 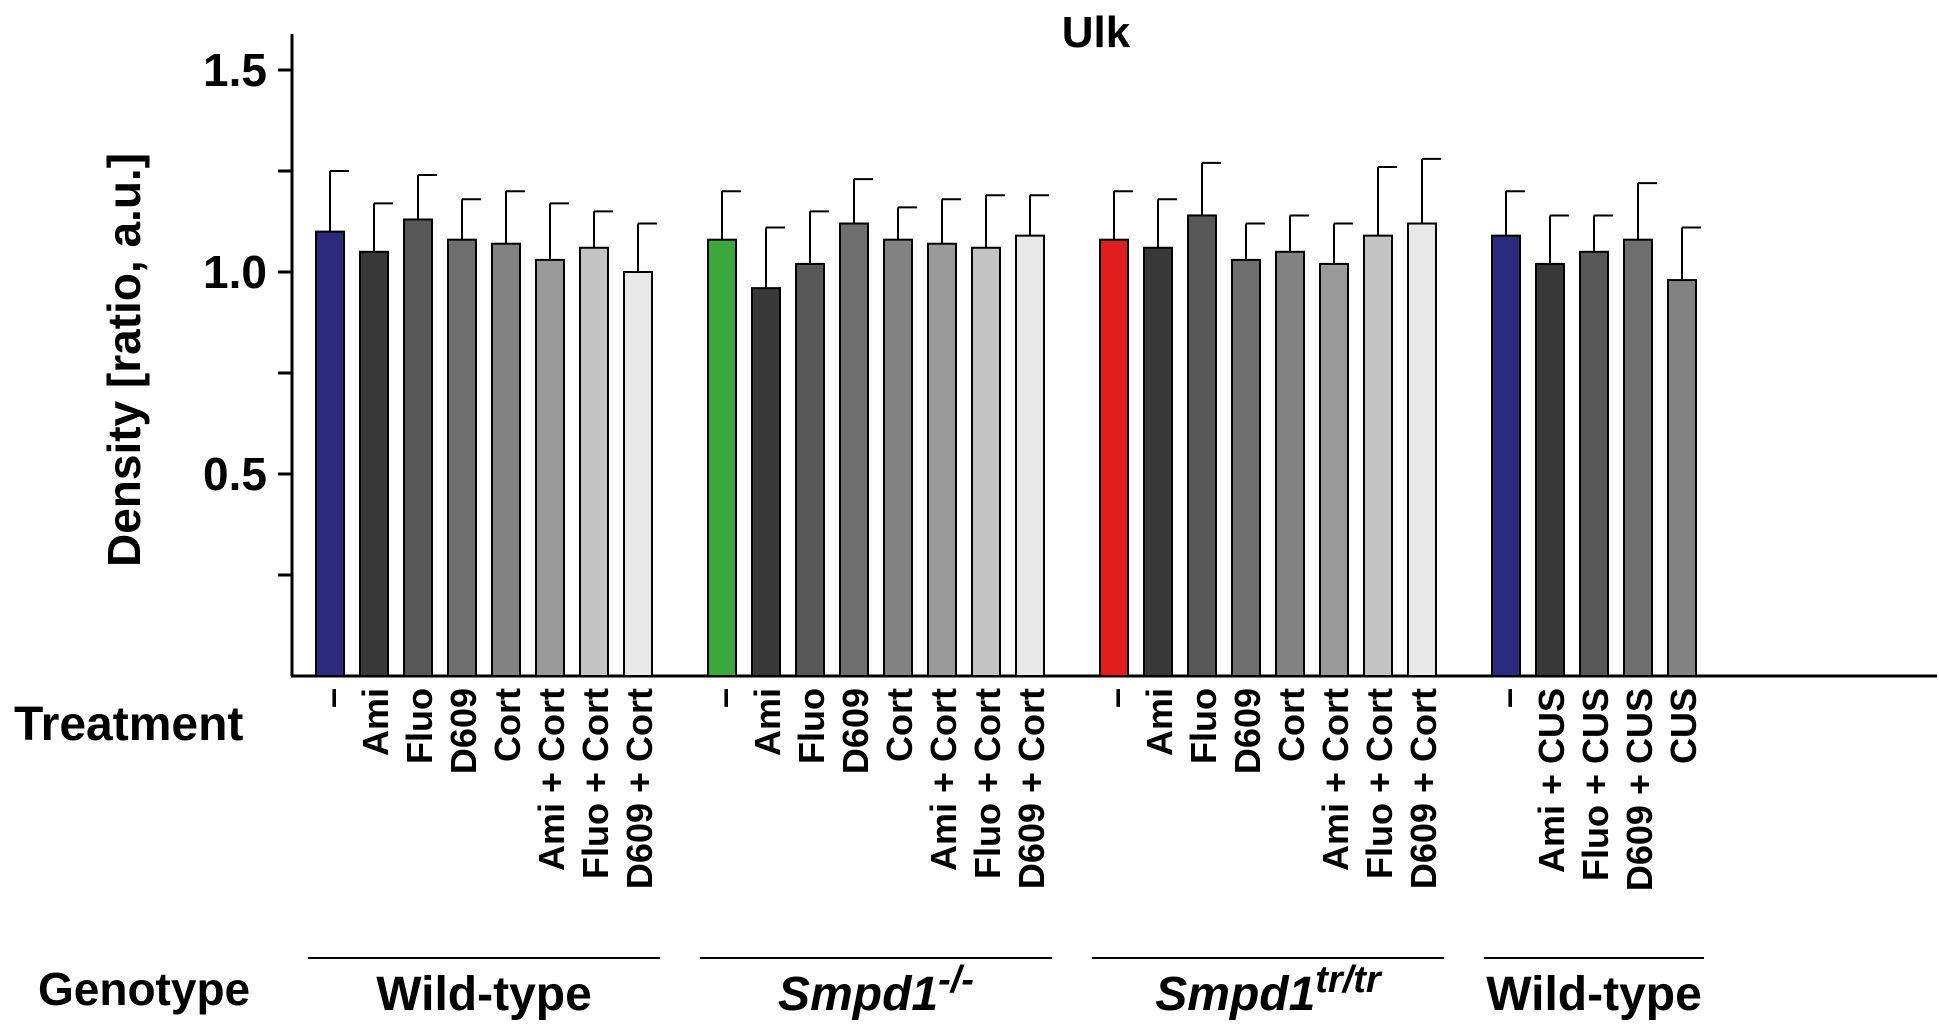 I want to click on treatment-row-label: Treatment, so click(x=128, y=724).